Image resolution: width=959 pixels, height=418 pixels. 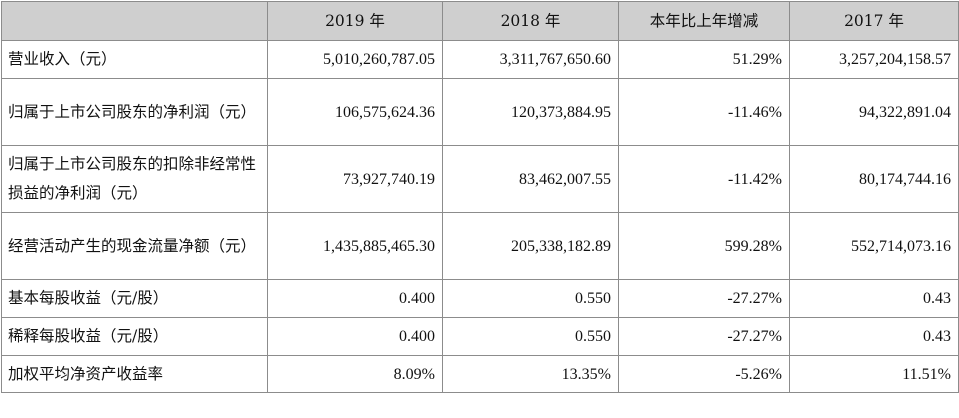 I want to click on header-cell-2019: 2019 年, so click(x=355, y=21).